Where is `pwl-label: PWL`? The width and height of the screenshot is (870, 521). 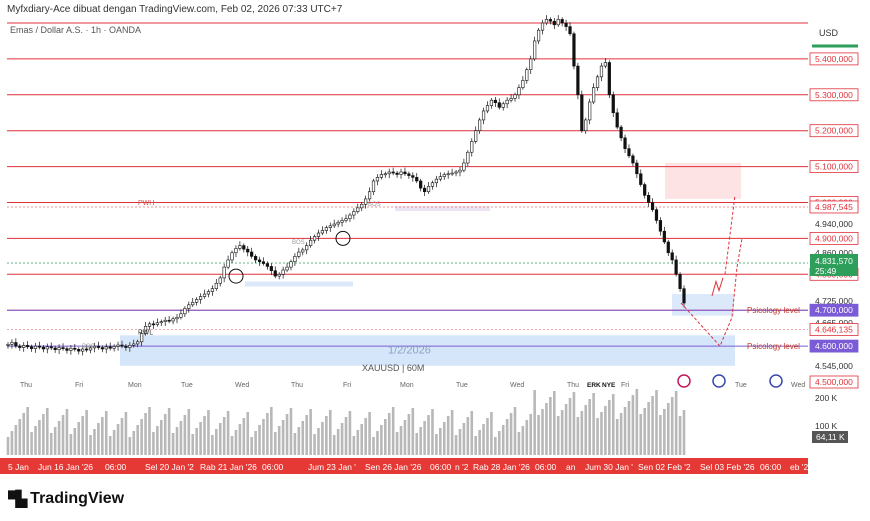
pwl-label: PWL is located at coordinates (145, 333).